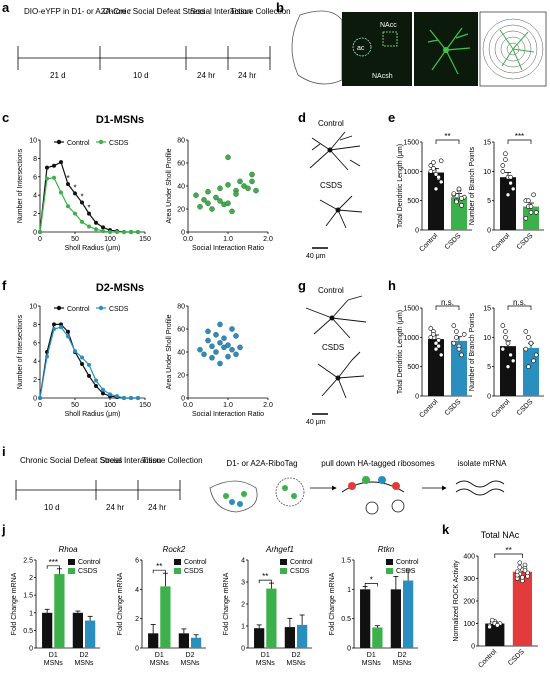 Image resolution: width=550 pixels, height=685 pixels. I want to click on panel-c-title: D1-MSNs, so click(120, 120).